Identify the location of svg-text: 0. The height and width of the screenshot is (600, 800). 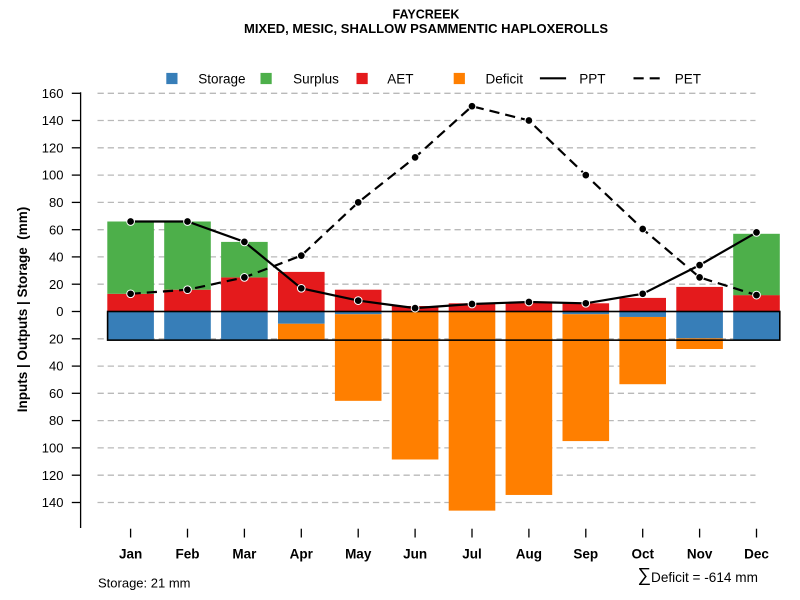
(59, 311).